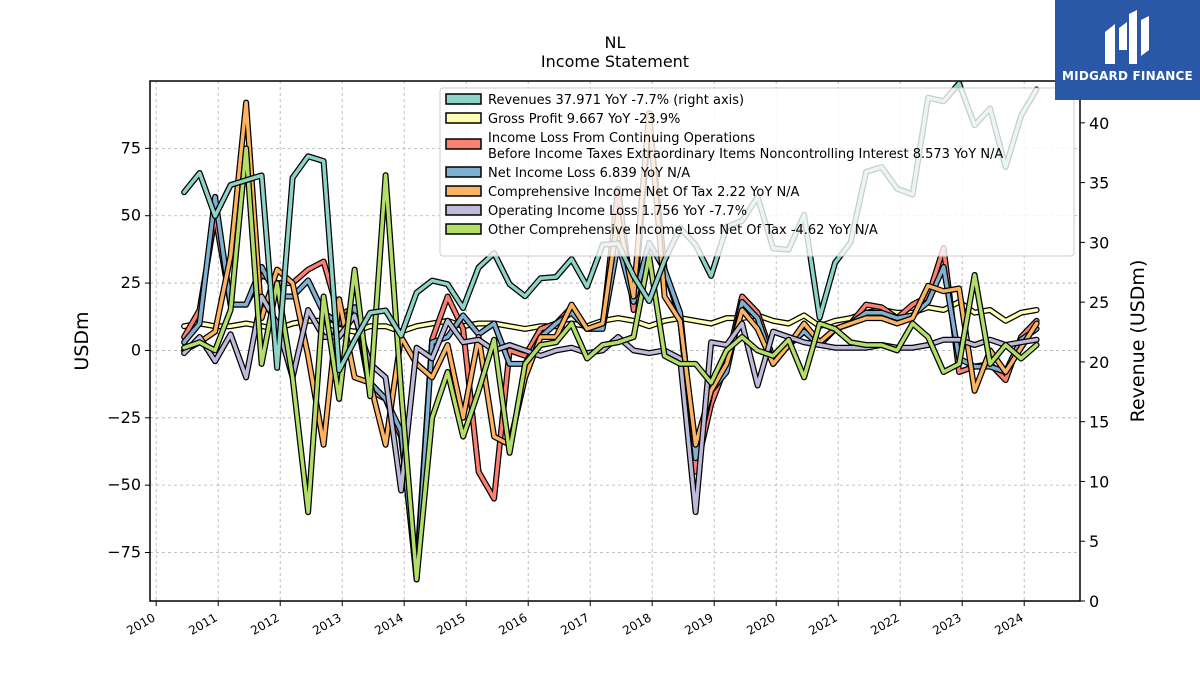  I want to click on chart-title: NL, so click(615, 42).